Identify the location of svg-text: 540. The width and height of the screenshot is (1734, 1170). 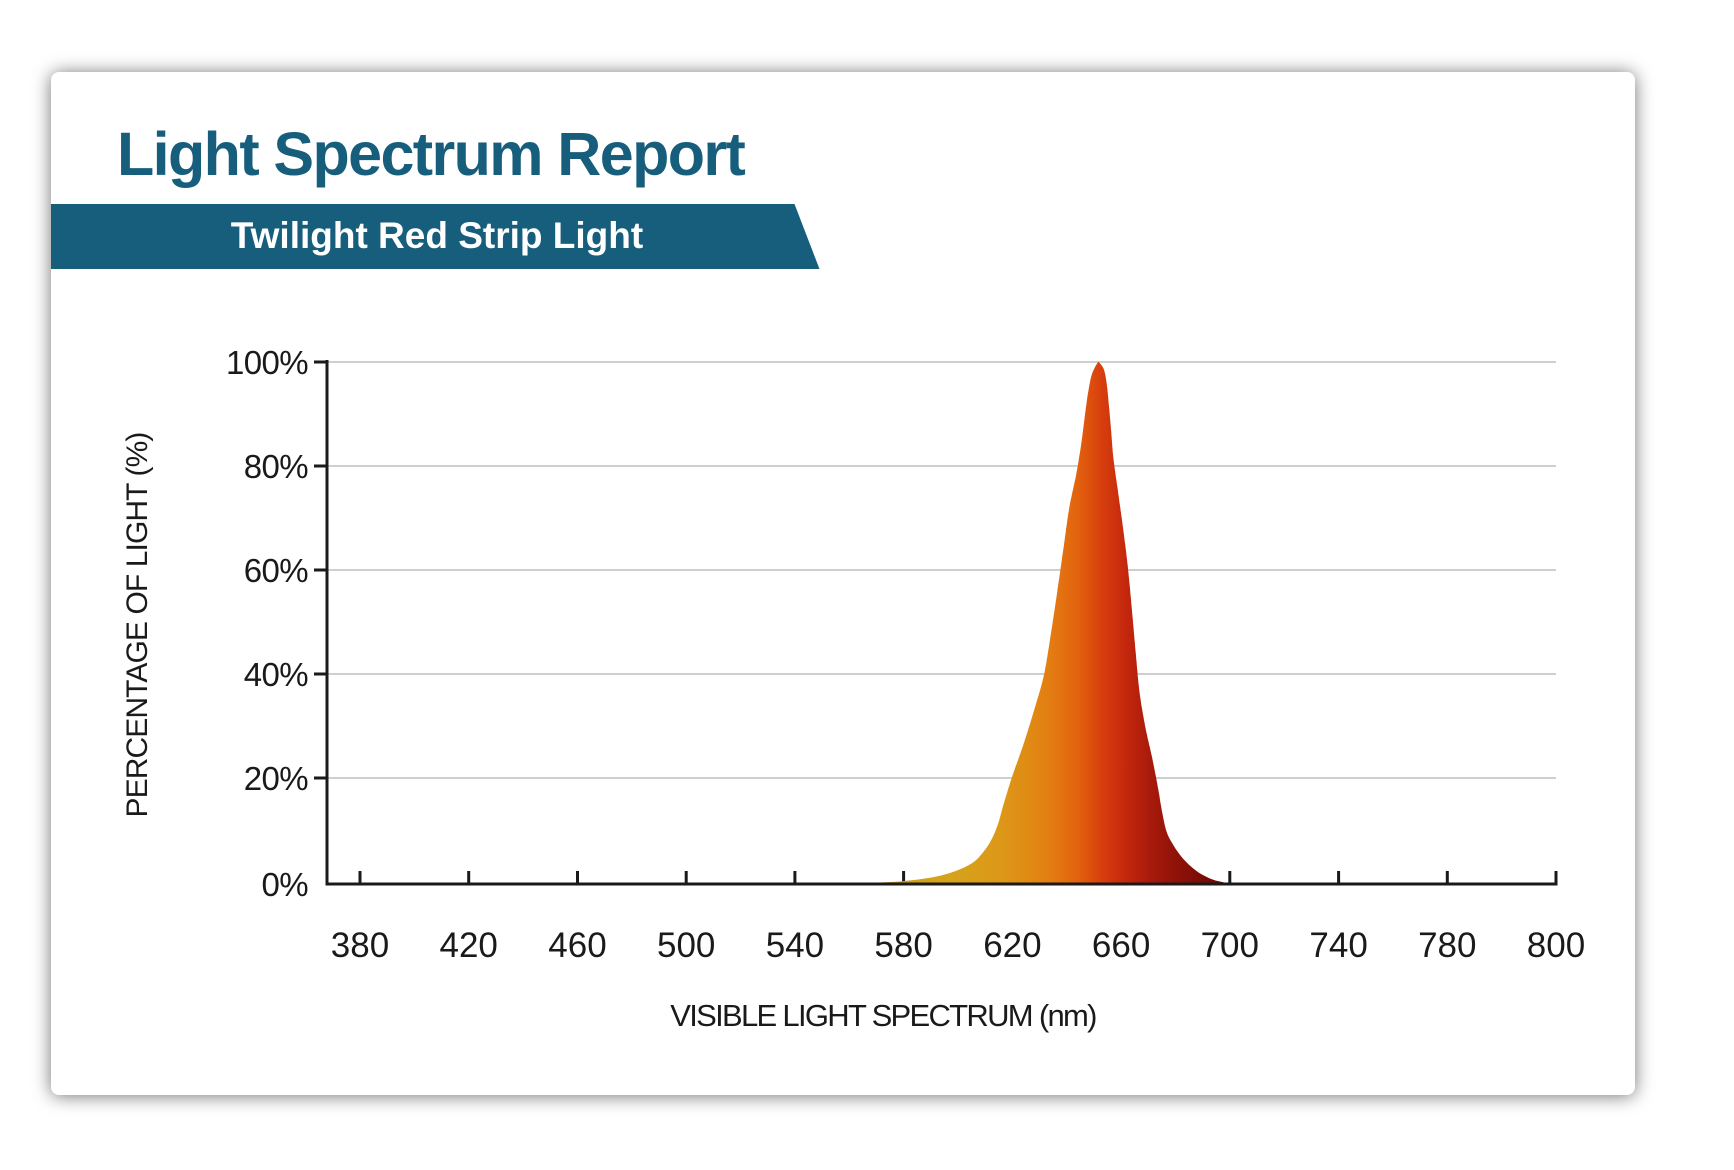
(795, 945).